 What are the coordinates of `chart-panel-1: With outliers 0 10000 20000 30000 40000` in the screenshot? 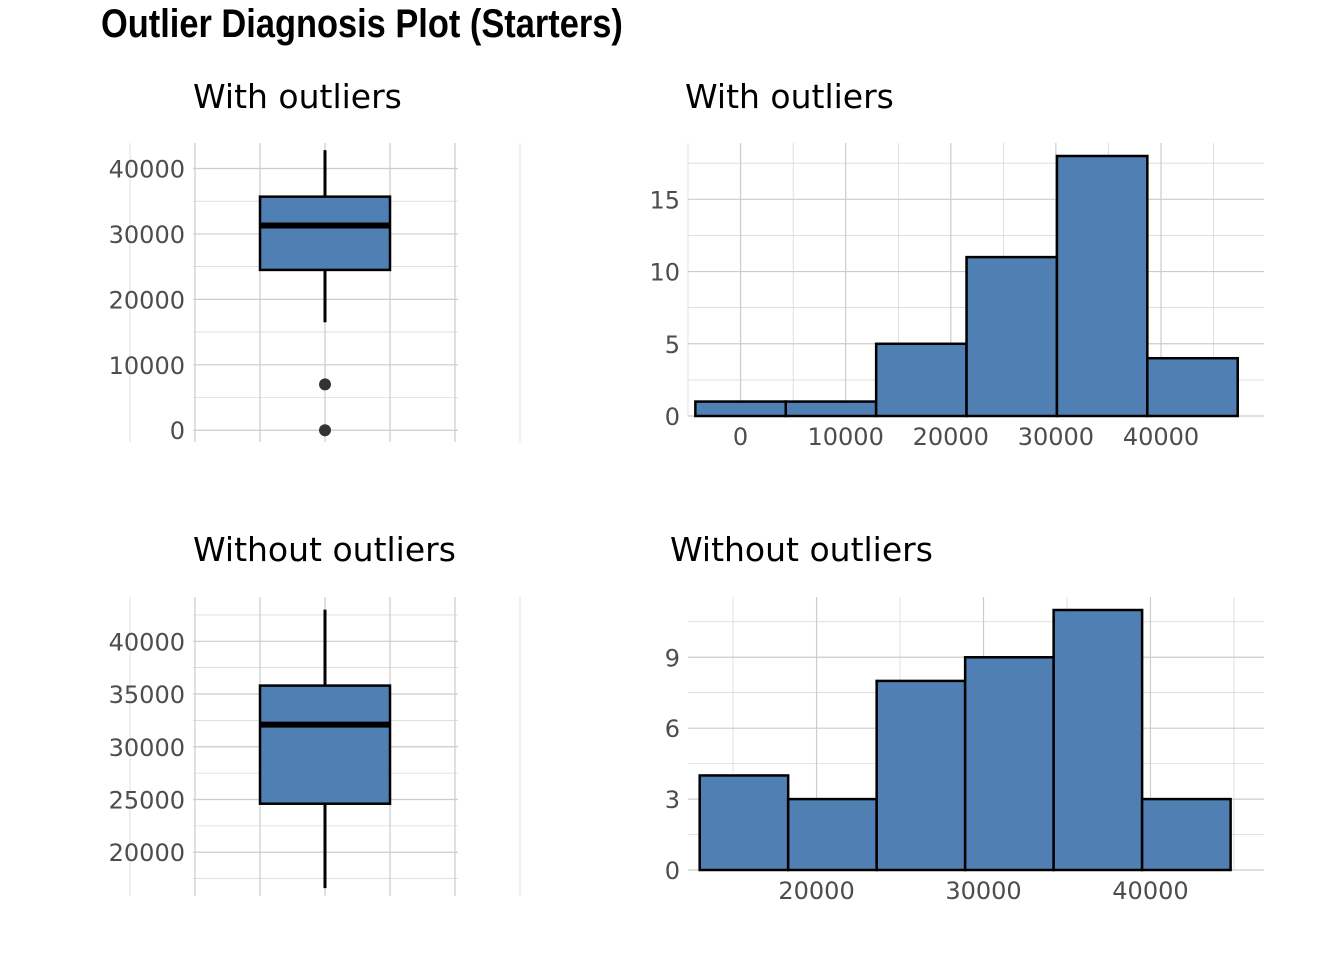 It's located at (315, 261).